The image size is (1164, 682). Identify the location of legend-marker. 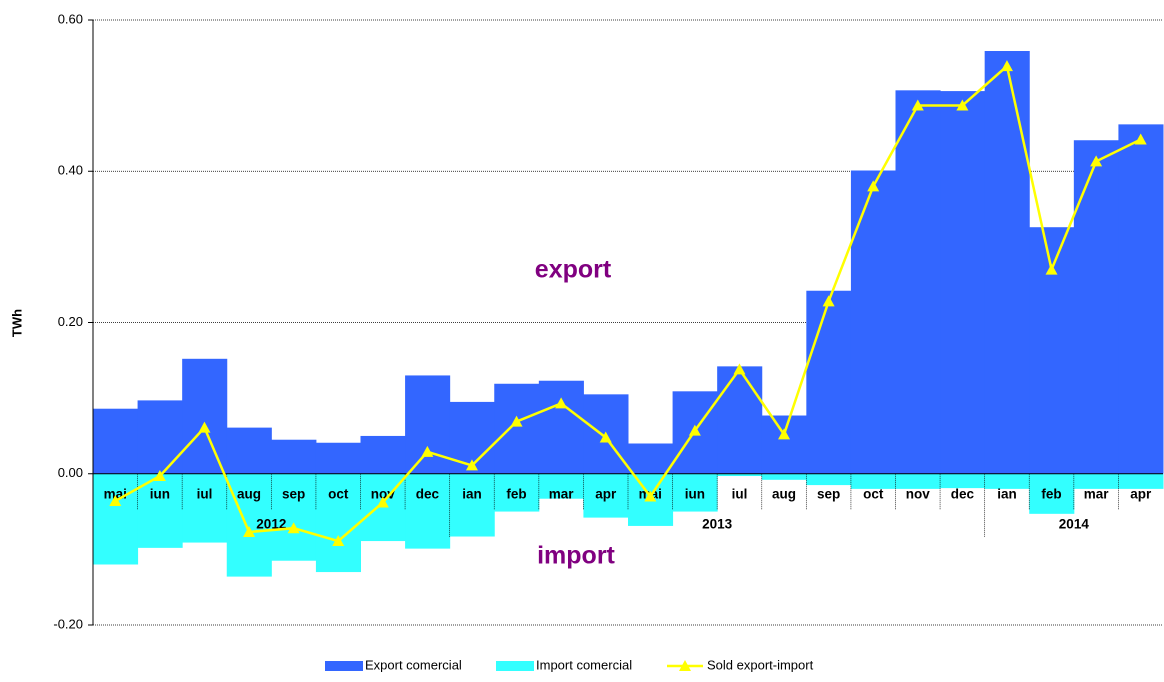
(685, 665).